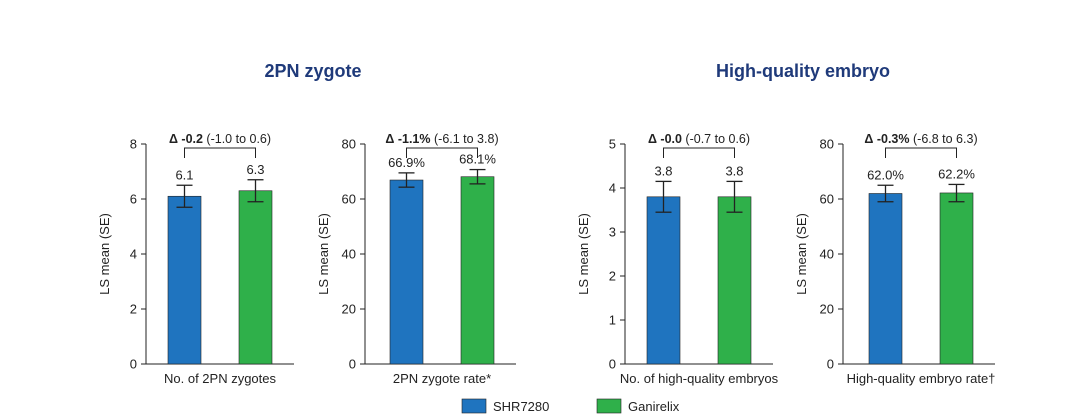 The width and height of the screenshot is (1080, 416). What do you see at coordinates (406, 162) in the screenshot?
I see `data-label: 66.9%` at bounding box center [406, 162].